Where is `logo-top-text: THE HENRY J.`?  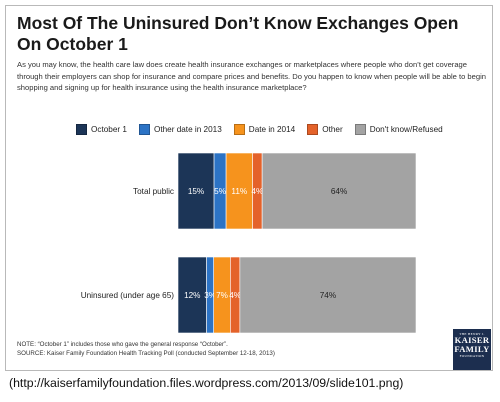
logo-top-text: THE HENRY J. is located at coordinates (472, 334).